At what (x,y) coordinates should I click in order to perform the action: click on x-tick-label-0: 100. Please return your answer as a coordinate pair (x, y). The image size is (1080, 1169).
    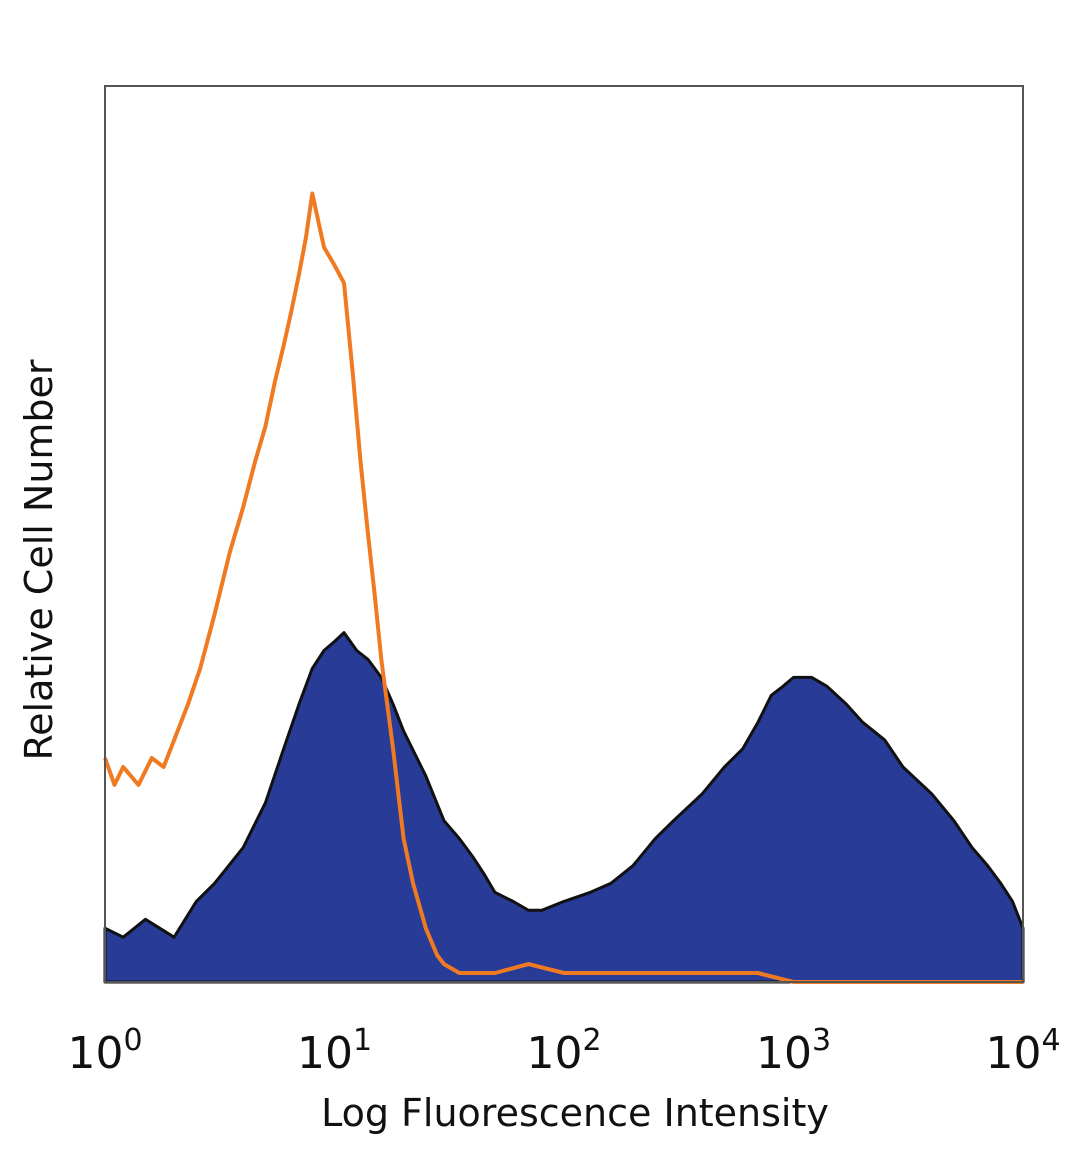
    Looking at the image, I should click on (104, 1051).